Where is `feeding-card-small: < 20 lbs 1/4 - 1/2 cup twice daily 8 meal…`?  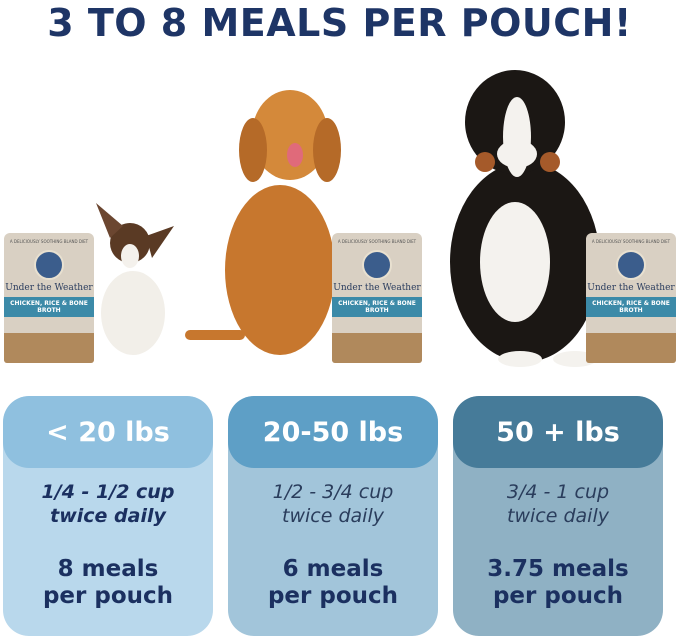 feeding-card-small: < 20 lbs 1/4 - 1/2 cup twice daily 8 meal… is located at coordinates (108, 516).